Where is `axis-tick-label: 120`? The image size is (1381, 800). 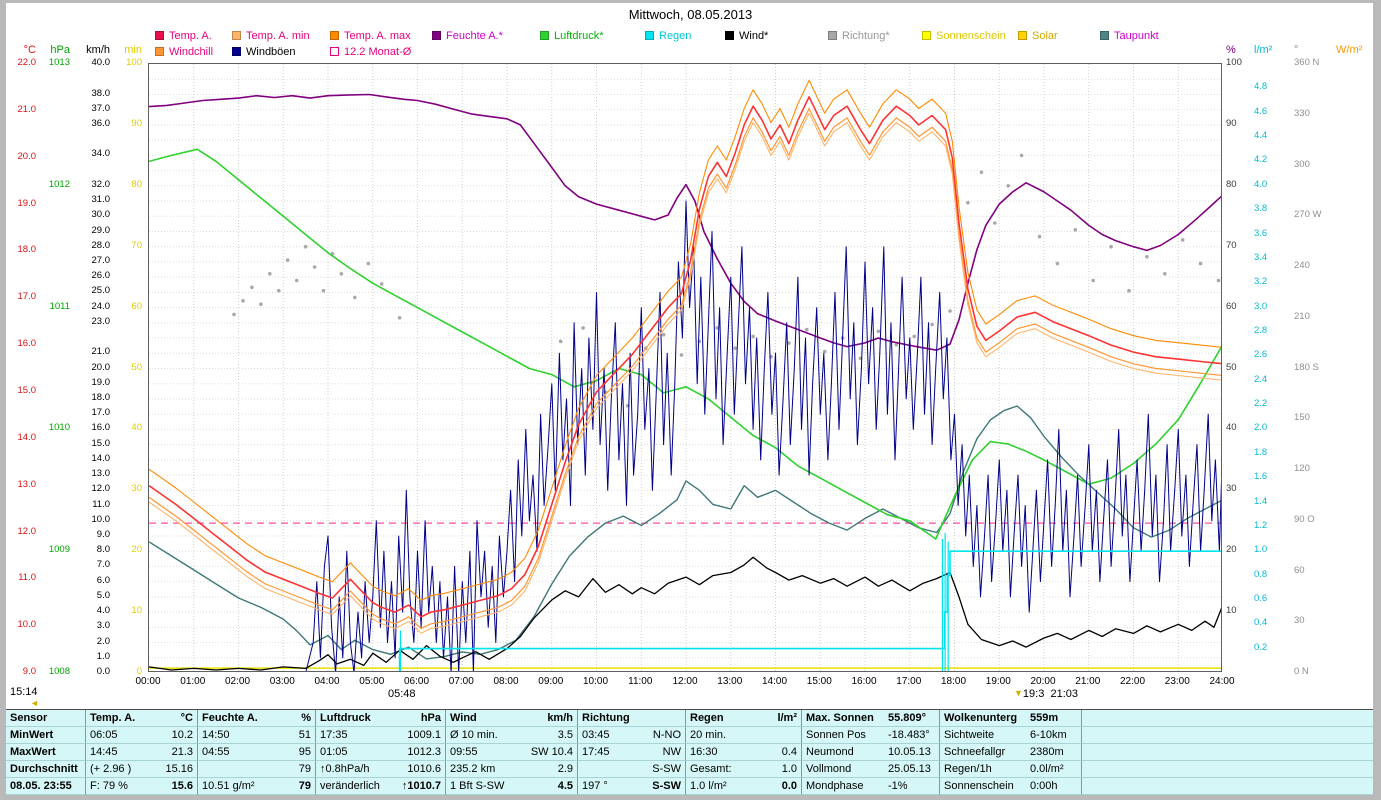 axis-tick-label: 120 is located at coordinates (1302, 468).